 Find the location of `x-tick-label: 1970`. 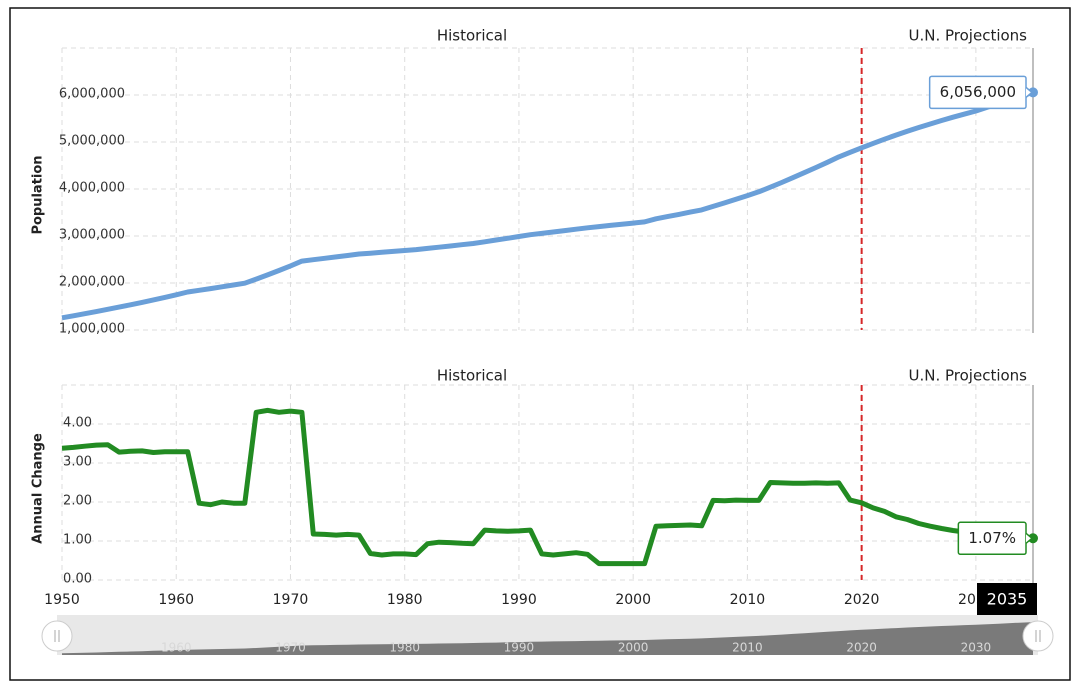

x-tick-label: 1970 is located at coordinates (291, 600).